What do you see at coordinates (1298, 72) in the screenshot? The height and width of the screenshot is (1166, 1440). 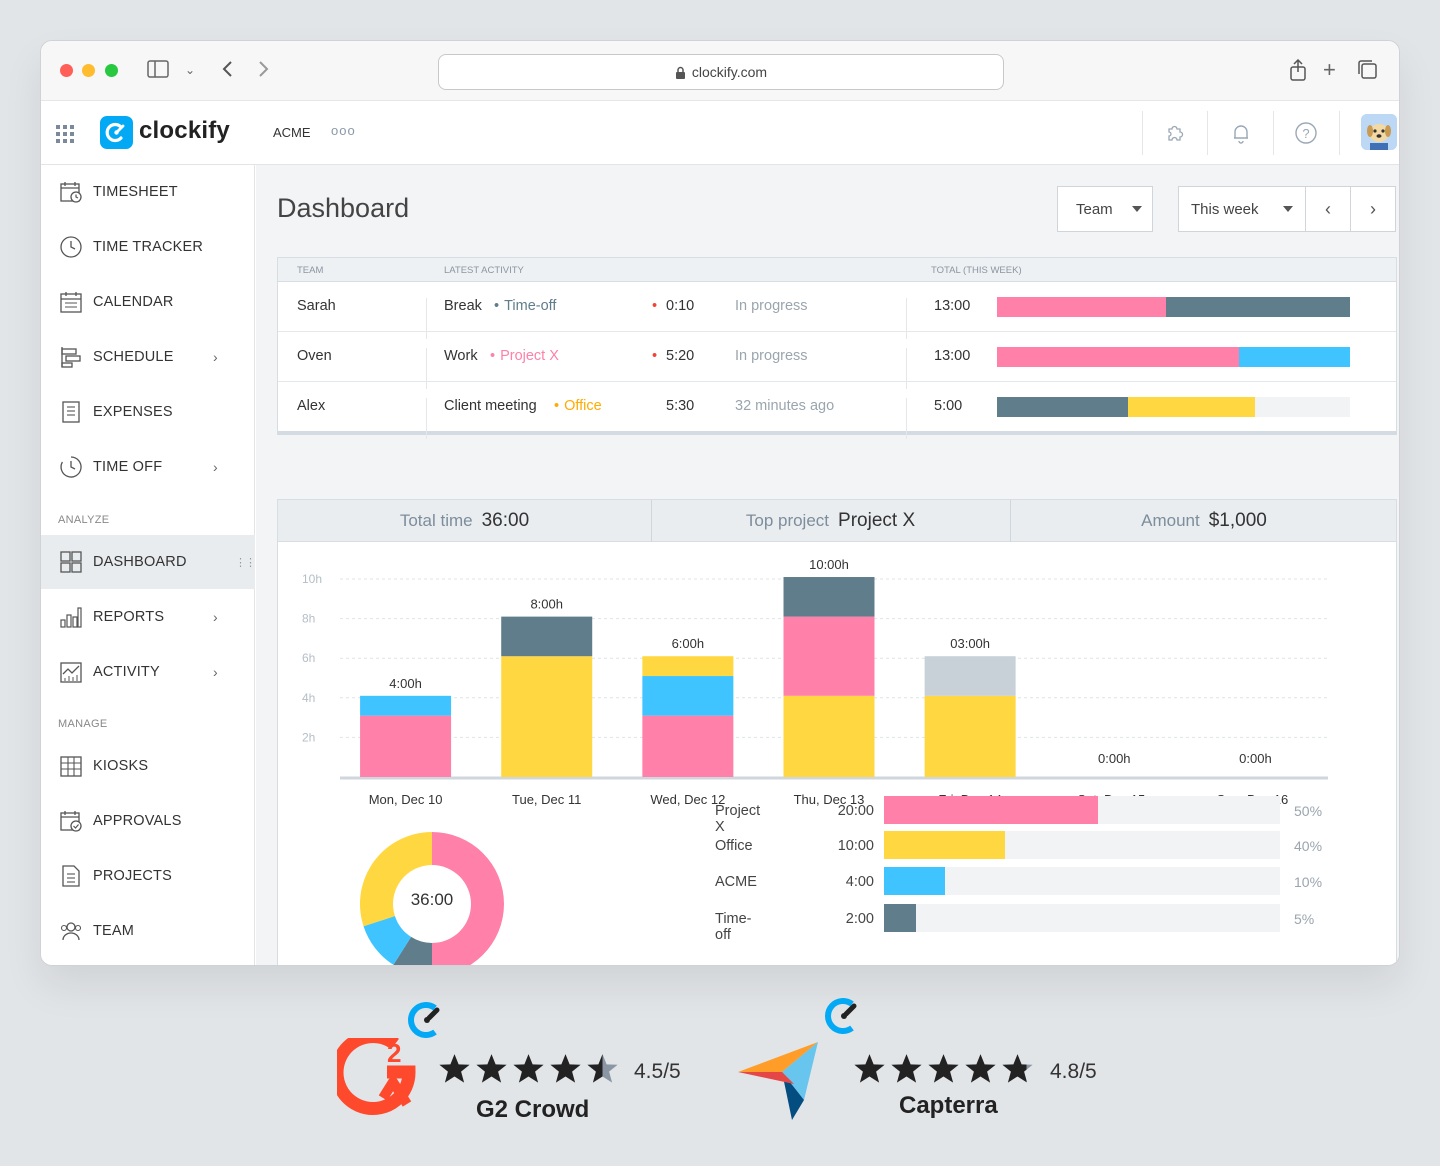 I see `share-icon` at bounding box center [1298, 72].